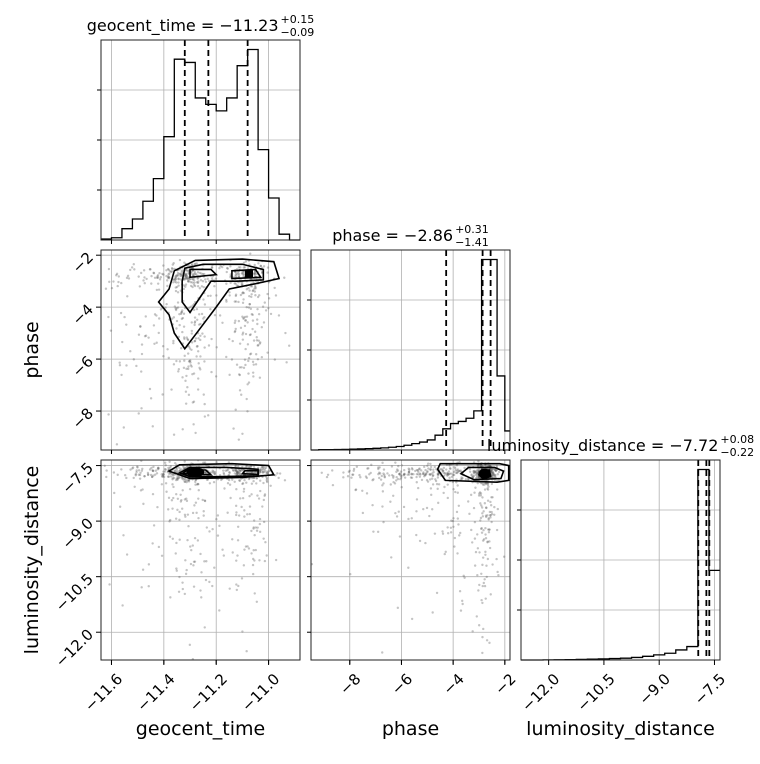 Image resolution: width=760 pixels, height=764 pixels. What do you see at coordinates (472, 229) in the screenshot?
I see `title-upper-error: +0.31` at bounding box center [472, 229].